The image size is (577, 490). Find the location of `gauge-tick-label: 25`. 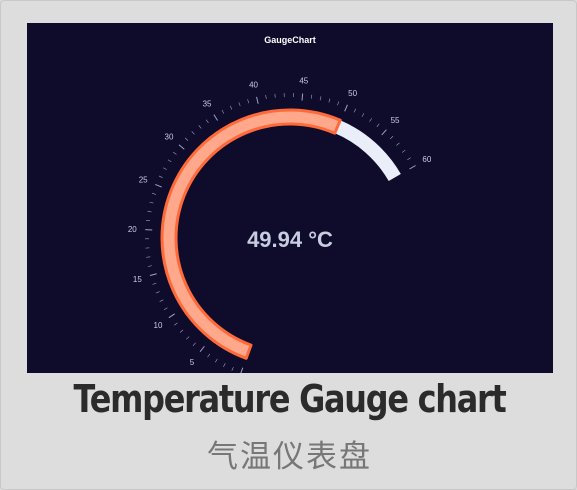

gauge-tick-label: 25 is located at coordinates (143, 180).